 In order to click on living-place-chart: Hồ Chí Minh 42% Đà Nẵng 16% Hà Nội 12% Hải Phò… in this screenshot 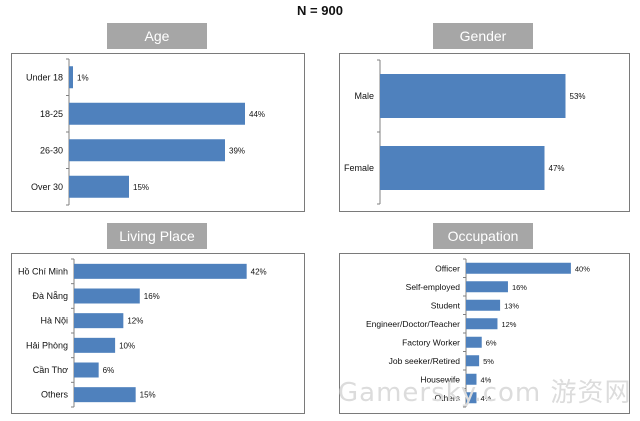, I will do `click(142, 333)`.